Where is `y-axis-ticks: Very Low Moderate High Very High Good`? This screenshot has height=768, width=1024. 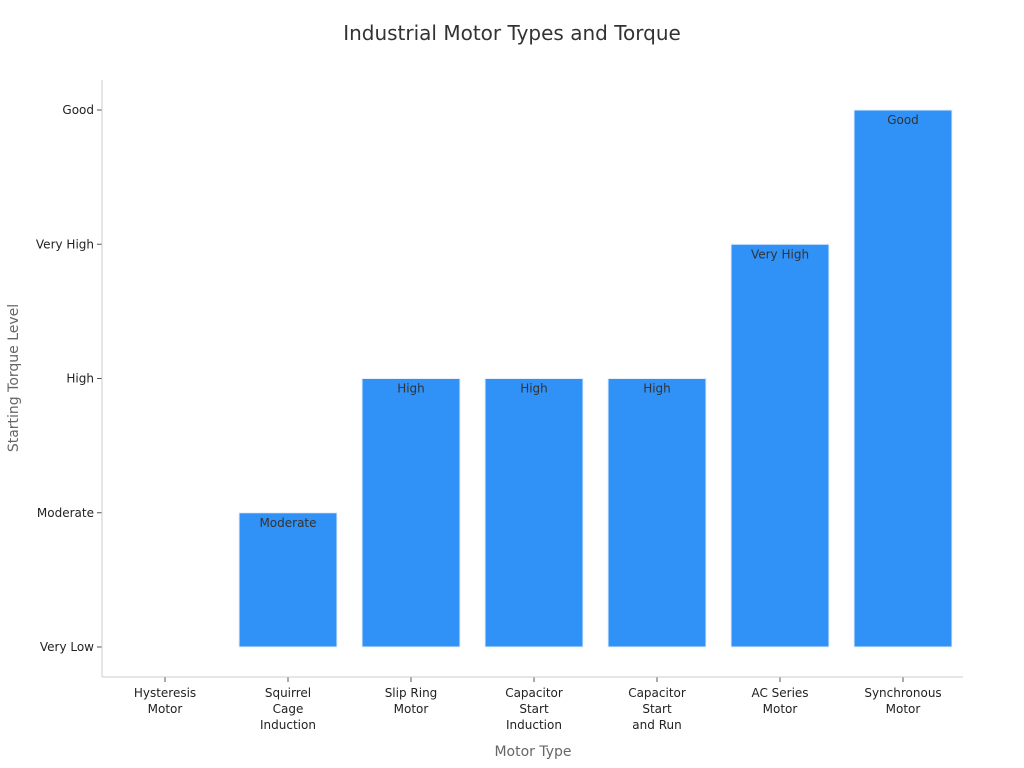 y-axis-ticks: Very Low Moderate High Very High Good is located at coordinates (69, 378).